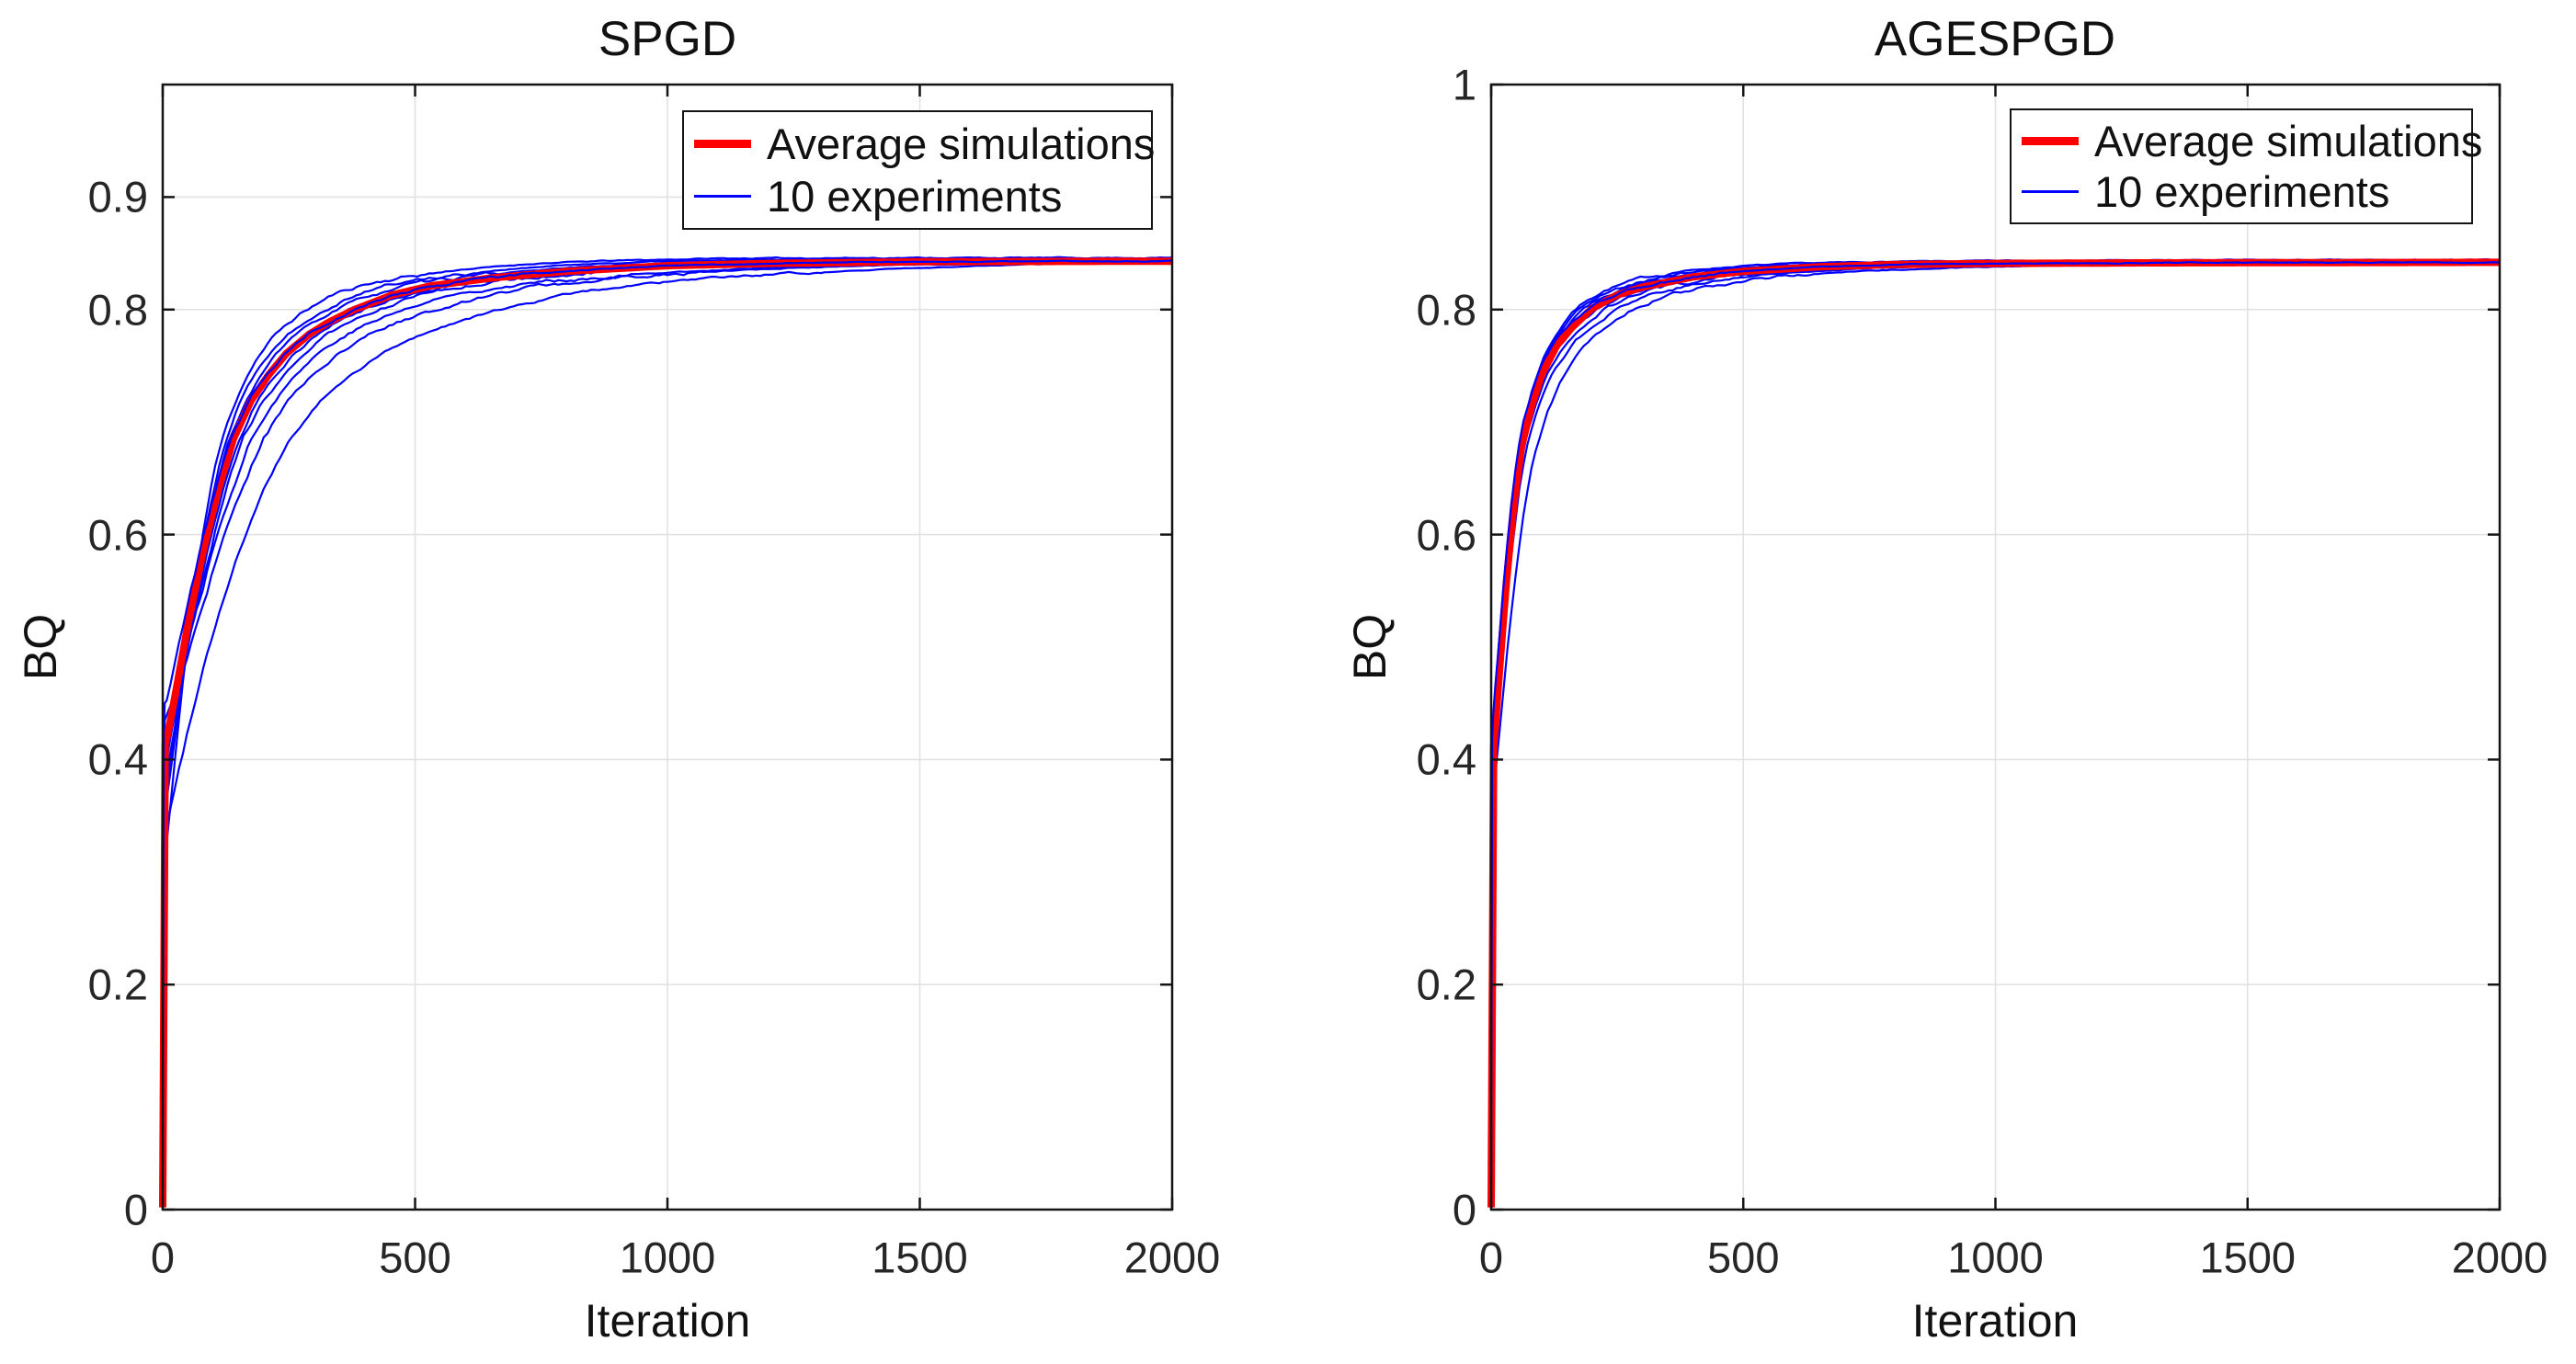 The image size is (2576, 1364). Describe the element at coordinates (1995, 39) in the screenshot. I see `plot-title-agespgd: AGESPGD` at that location.